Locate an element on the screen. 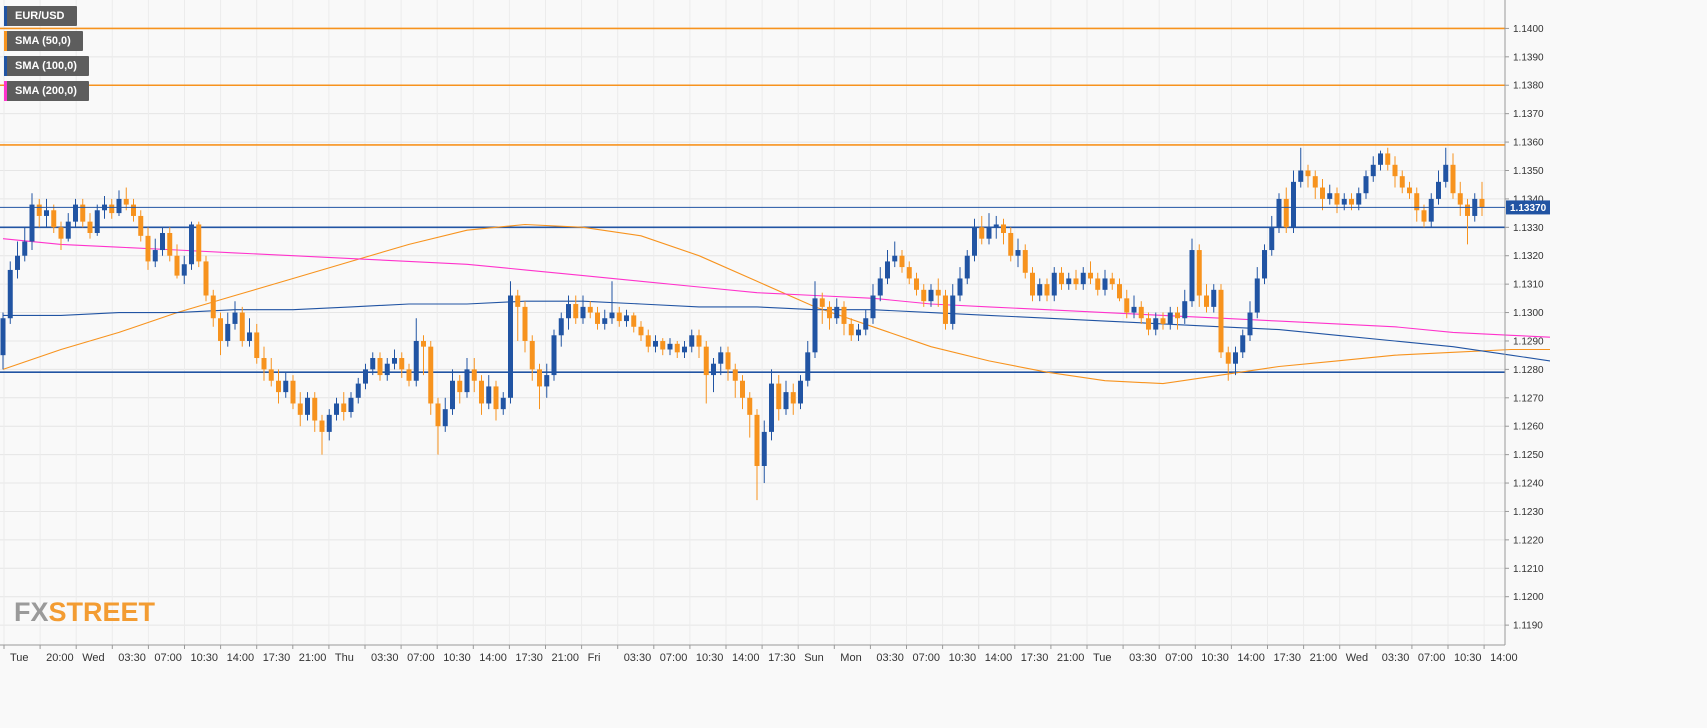 Image resolution: width=1707 pixels, height=728 pixels. x-tick-label: Tue is located at coordinates (19, 657).